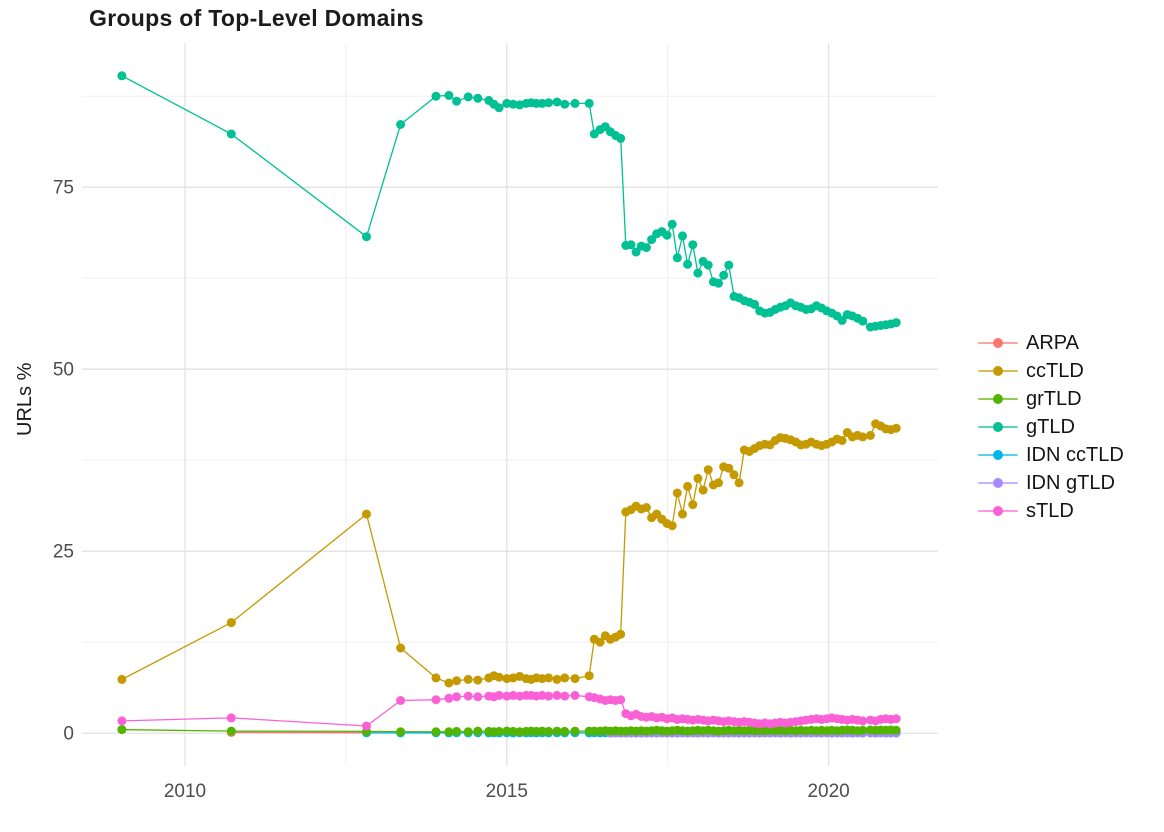 Image resolution: width=1164 pixels, height=832 pixels. What do you see at coordinates (256, 18) in the screenshot?
I see `chart-title: Groups of Top-Level Domains` at bounding box center [256, 18].